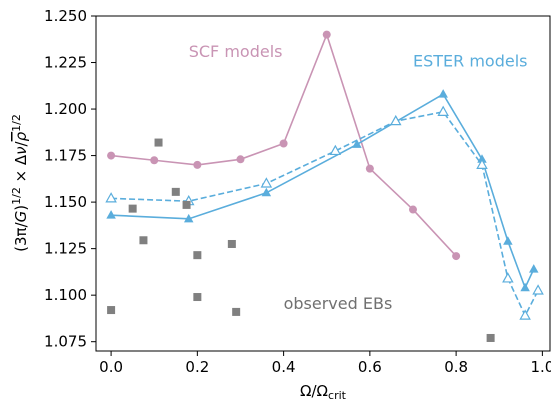  What do you see at coordinates (65, 202) in the screenshot?
I see `y-tick-label: 1.150` at bounding box center [65, 202].